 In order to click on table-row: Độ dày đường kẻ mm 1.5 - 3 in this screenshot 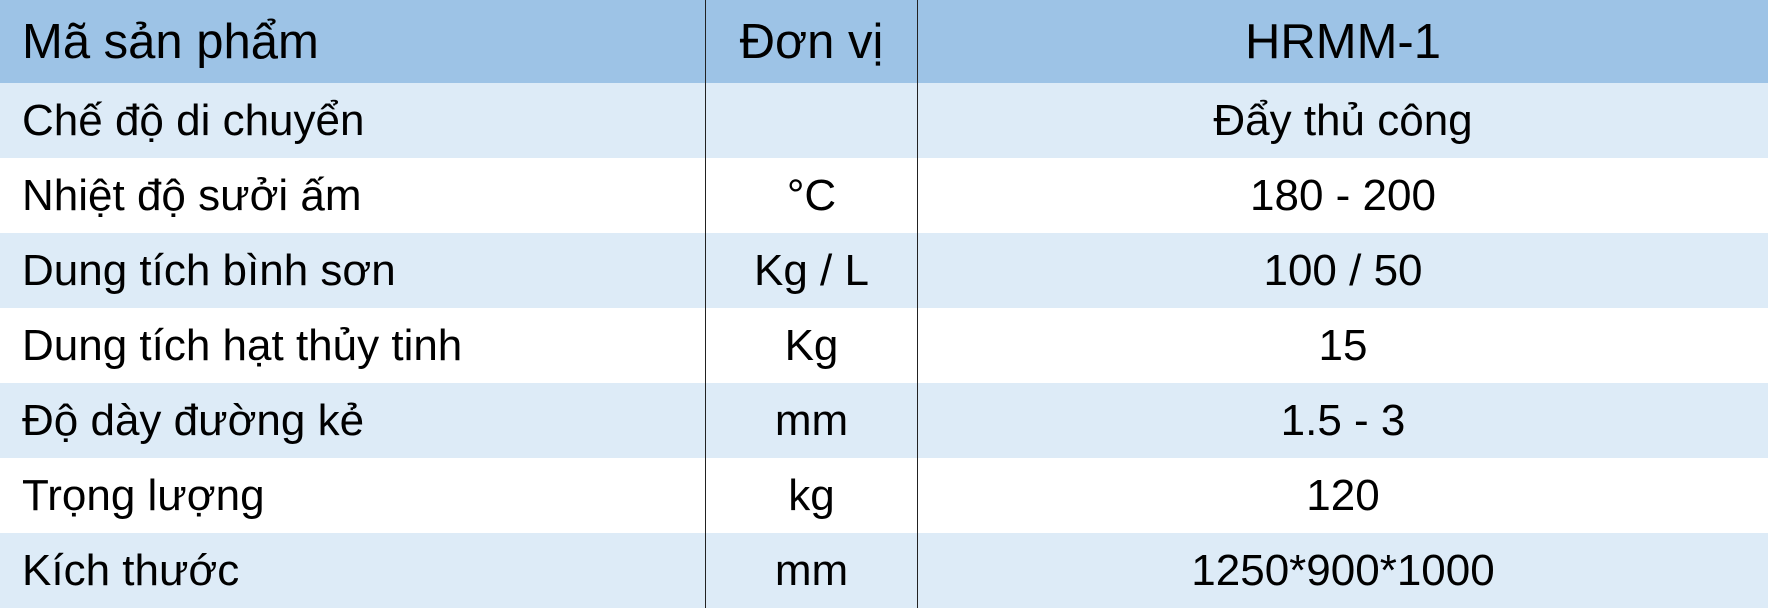, I will do `click(884, 420)`.